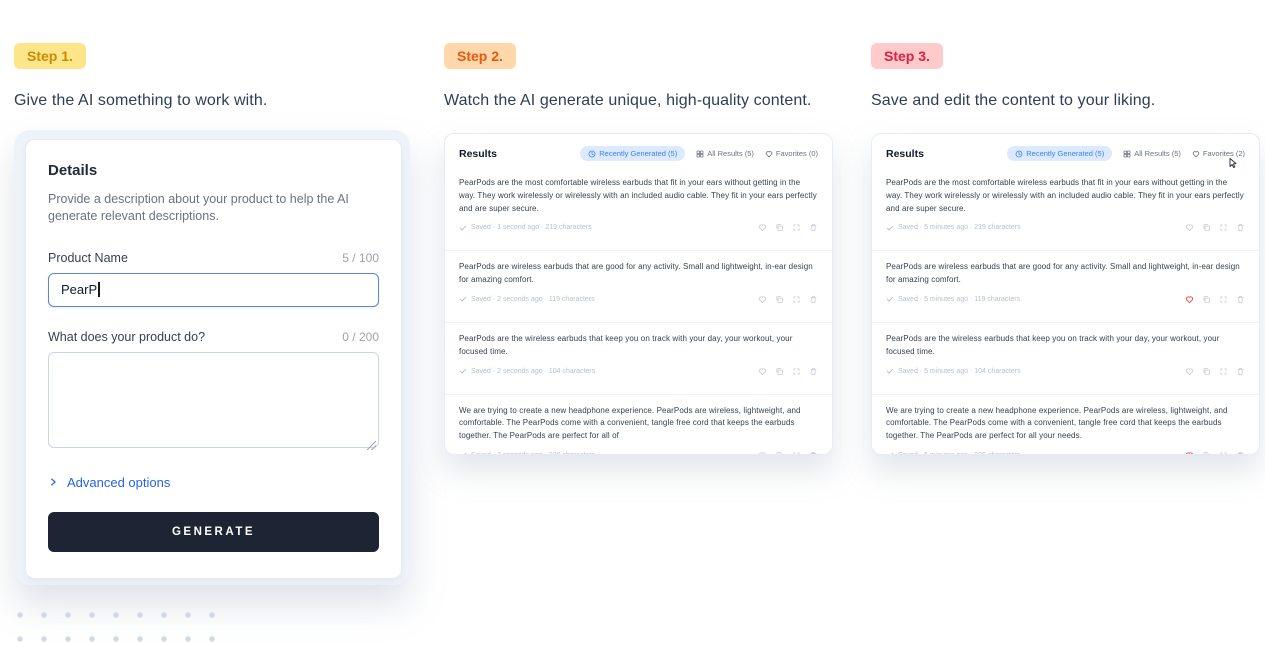 The image size is (1265, 651). What do you see at coordinates (213, 531) in the screenshot?
I see `generate-button: GENERATE` at bounding box center [213, 531].